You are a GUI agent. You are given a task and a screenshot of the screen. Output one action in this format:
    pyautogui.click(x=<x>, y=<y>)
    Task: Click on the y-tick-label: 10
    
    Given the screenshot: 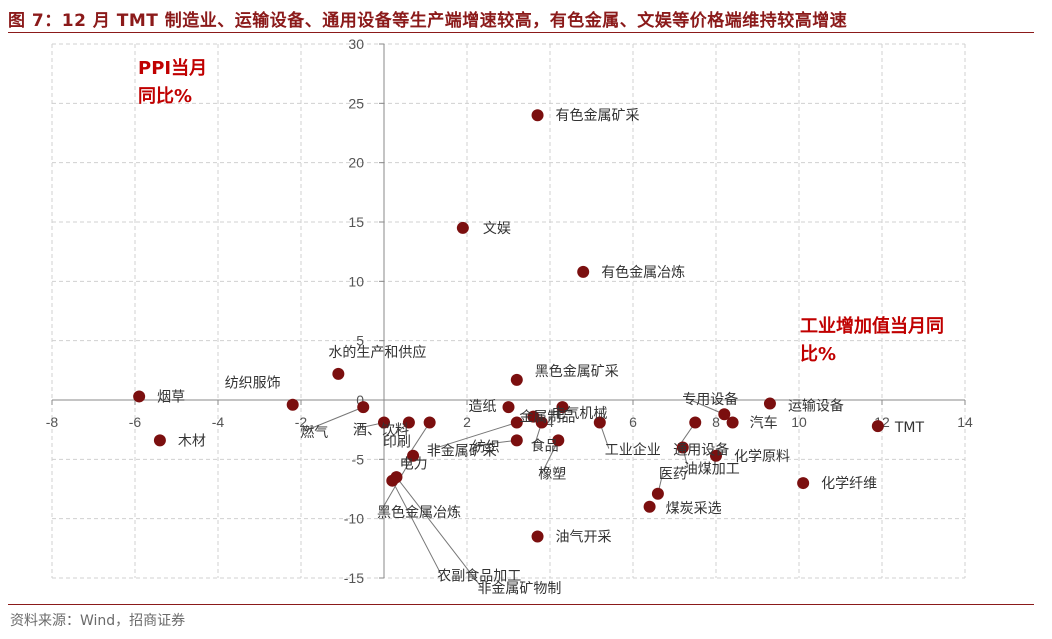 What is the action you would take?
    pyautogui.click(x=356, y=281)
    